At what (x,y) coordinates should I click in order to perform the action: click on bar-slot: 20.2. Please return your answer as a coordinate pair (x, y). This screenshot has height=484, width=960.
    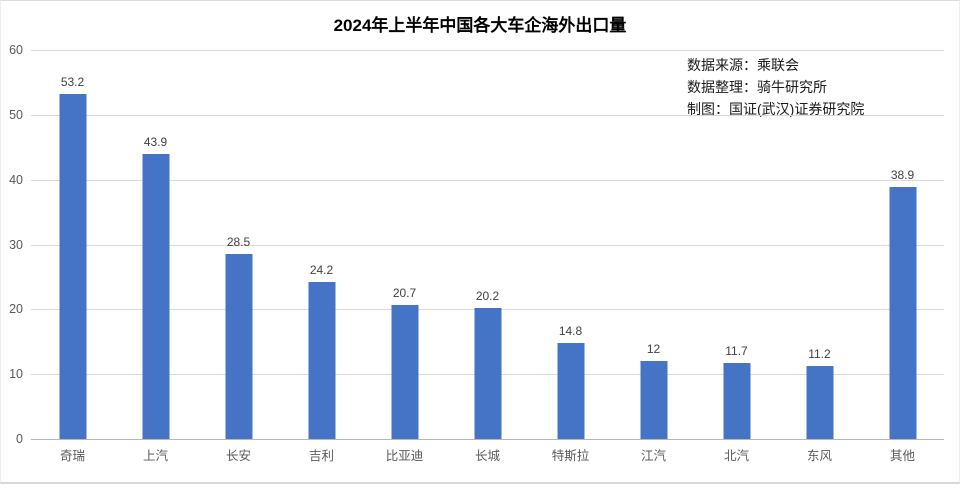
    Looking at the image, I should click on (487, 244).